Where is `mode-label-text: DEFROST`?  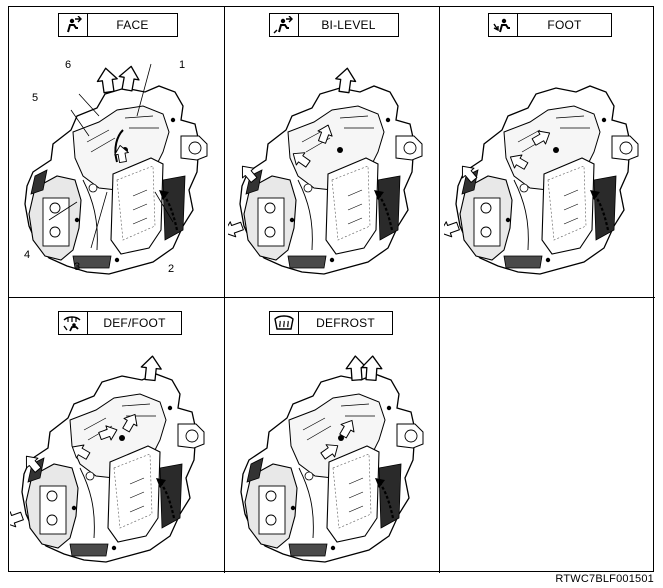
mode-label-text: DEFROST is located at coordinates (345, 323).